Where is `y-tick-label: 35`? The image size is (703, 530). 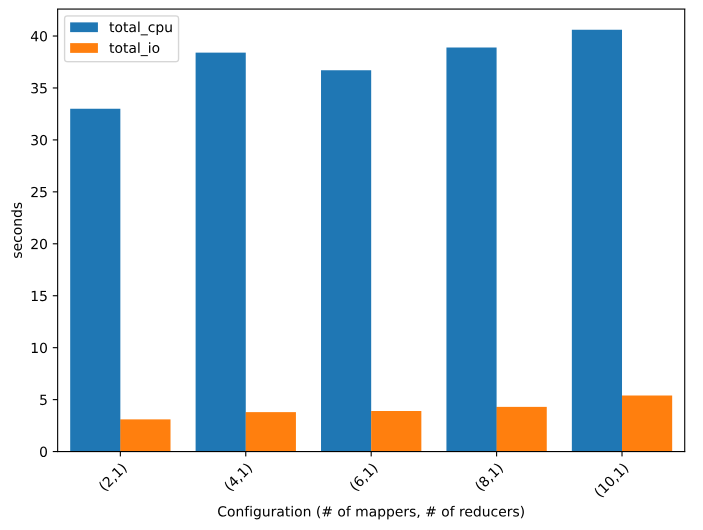 y-tick-label: 35 is located at coordinates (39, 88).